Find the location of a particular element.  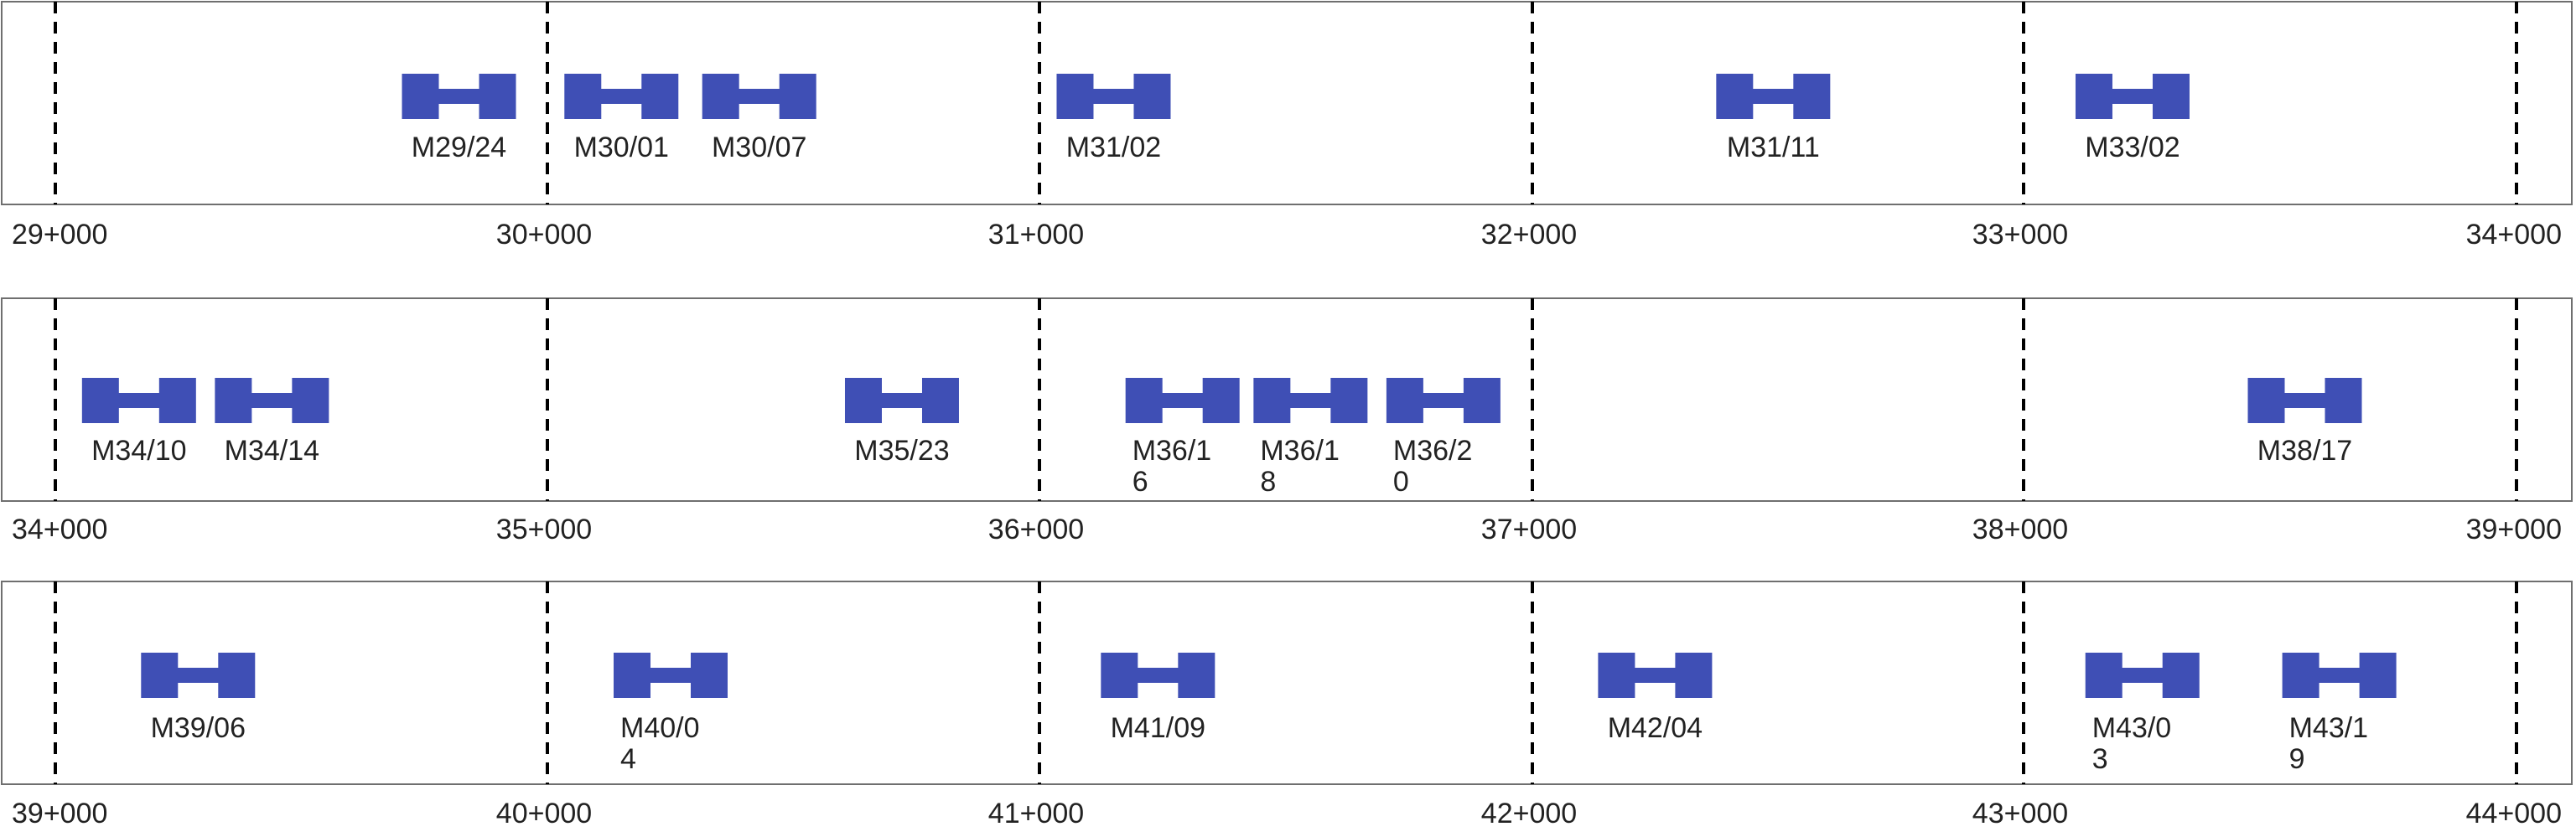

marker-label: M35/23 is located at coordinates (901, 451).